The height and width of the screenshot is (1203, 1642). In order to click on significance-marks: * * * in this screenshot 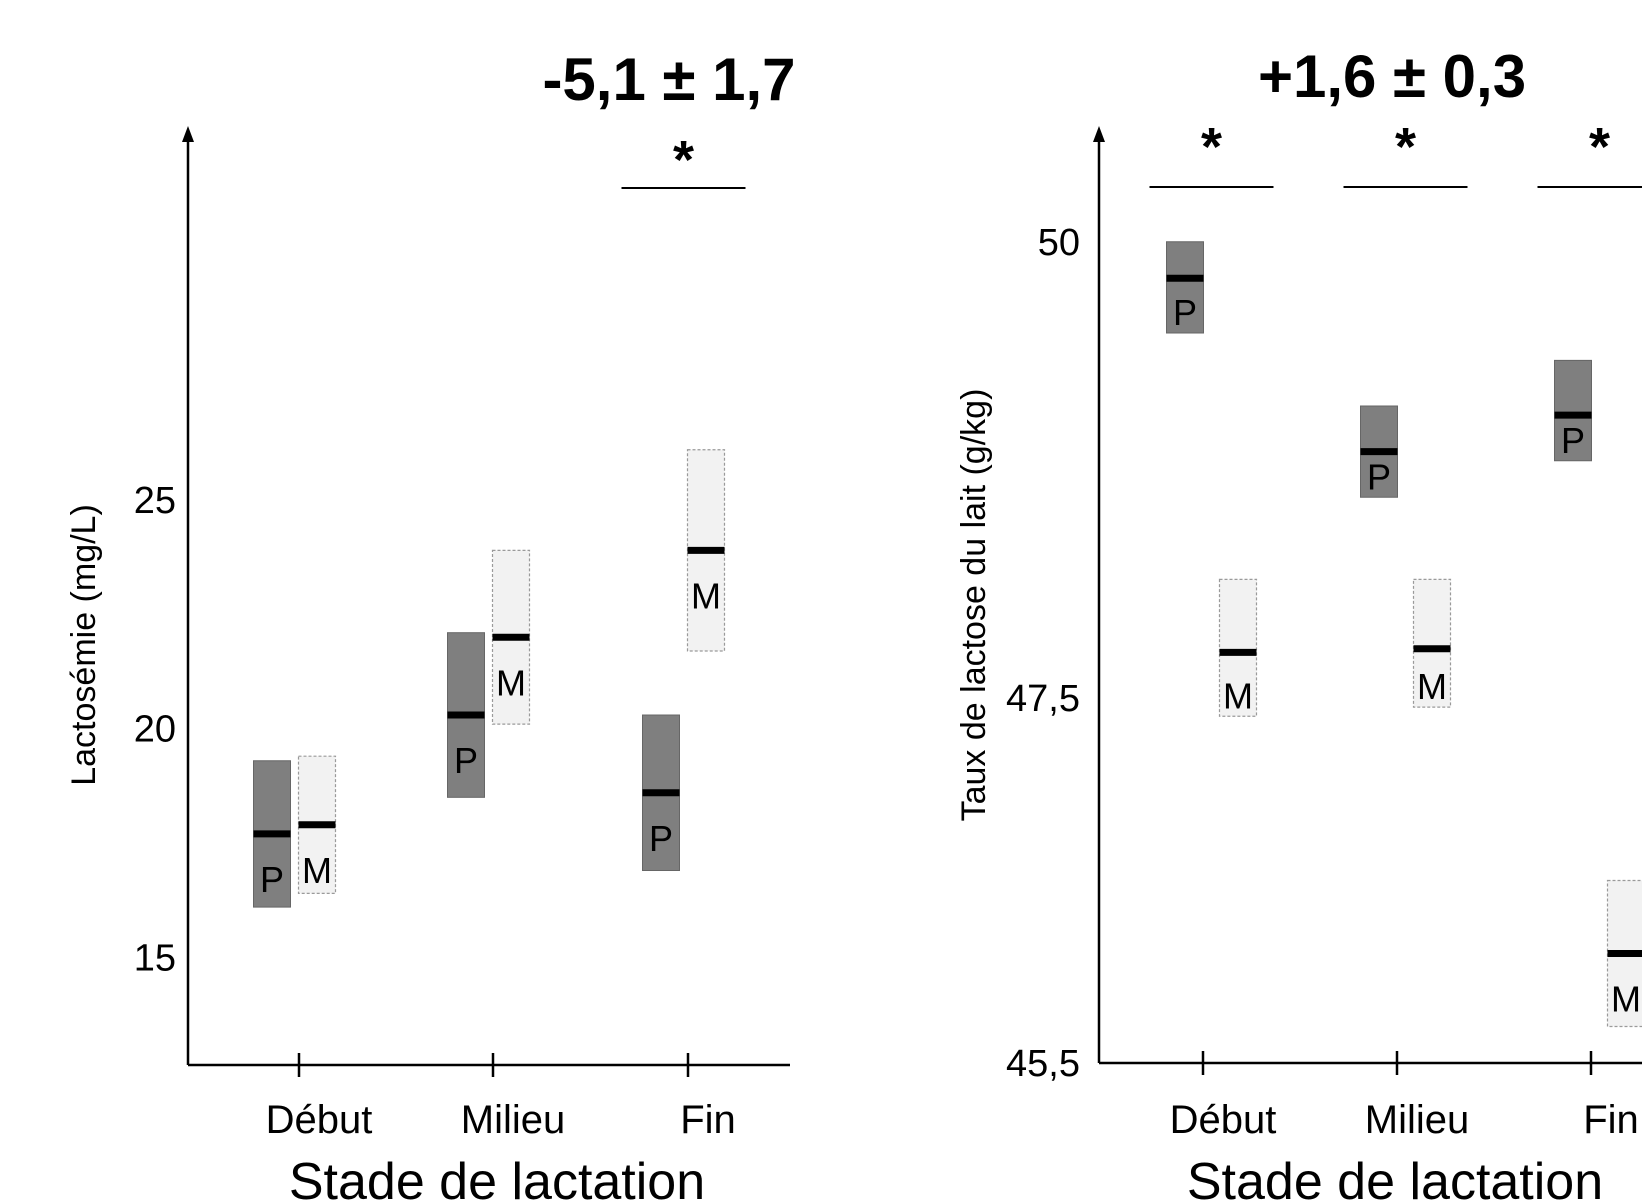, I will do `click(1395, 152)`.